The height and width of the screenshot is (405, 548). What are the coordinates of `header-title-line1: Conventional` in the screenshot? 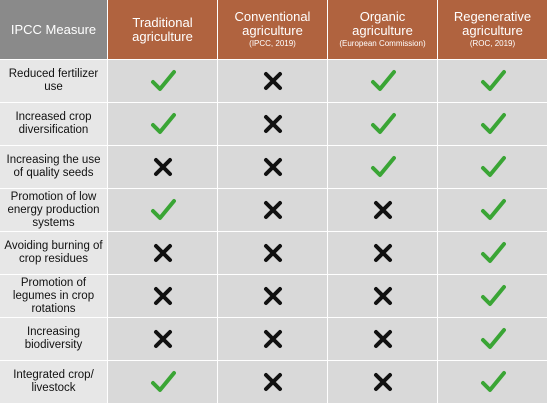 It's located at (272, 16).